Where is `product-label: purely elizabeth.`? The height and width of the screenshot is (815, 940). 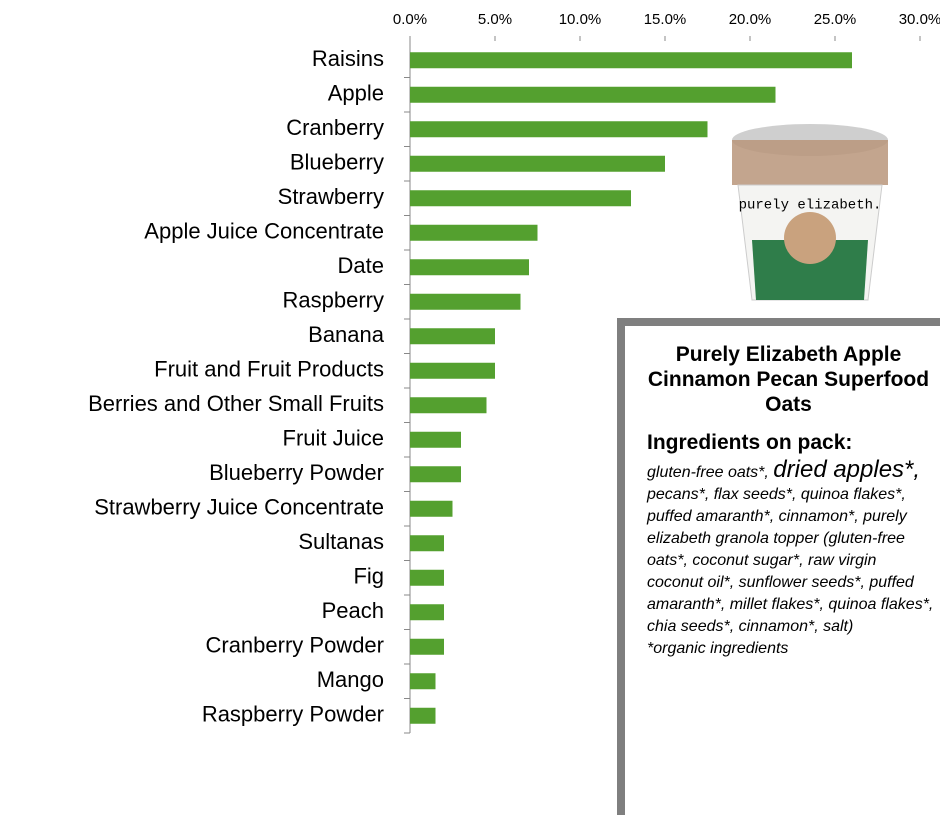 product-label: purely elizabeth. is located at coordinates (810, 206).